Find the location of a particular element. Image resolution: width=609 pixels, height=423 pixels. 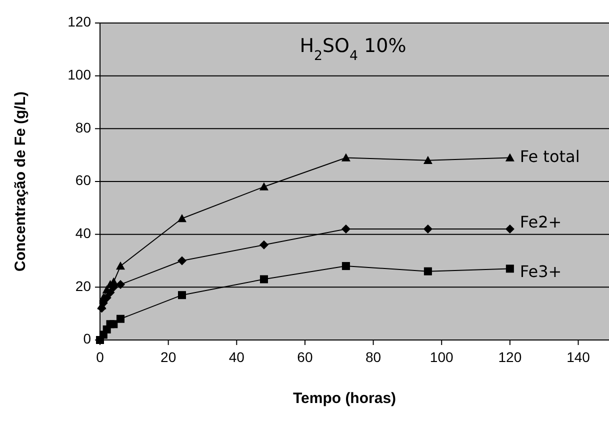

x-axis-title: Tempo (horas) is located at coordinates (344, 398).